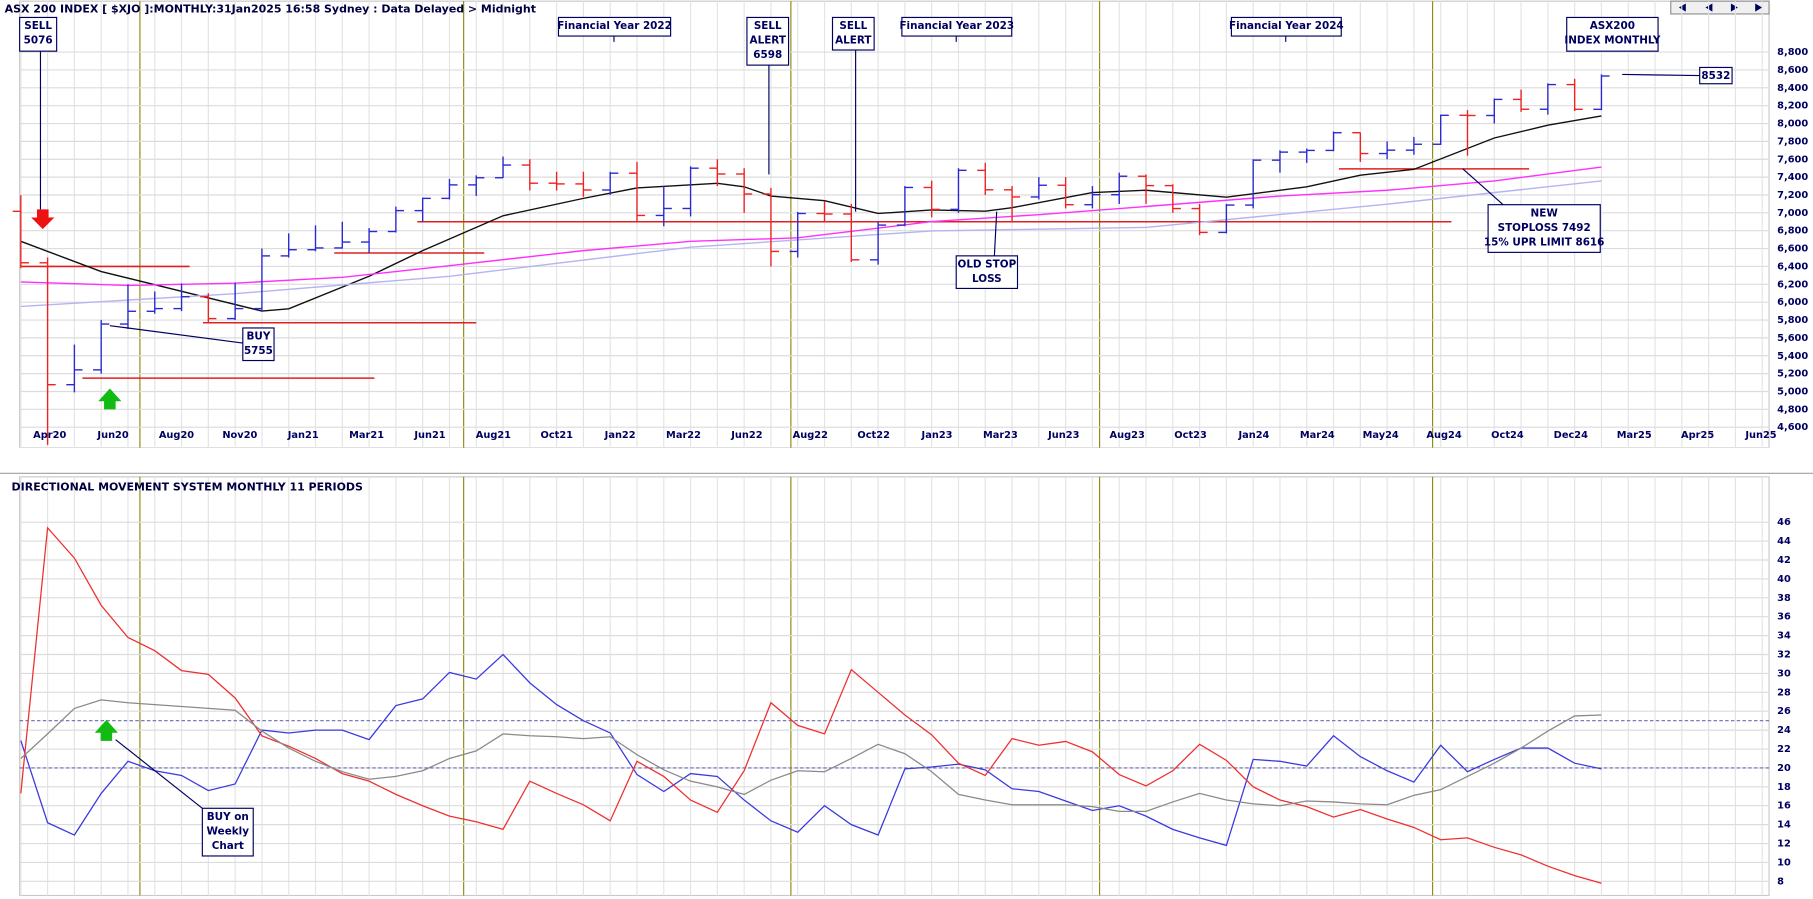 The width and height of the screenshot is (1813, 899). What do you see at coordinates (1792, 338) in the screenshot?
I see `y-tick-label: 5,600` at bounding box center [1792, 338].